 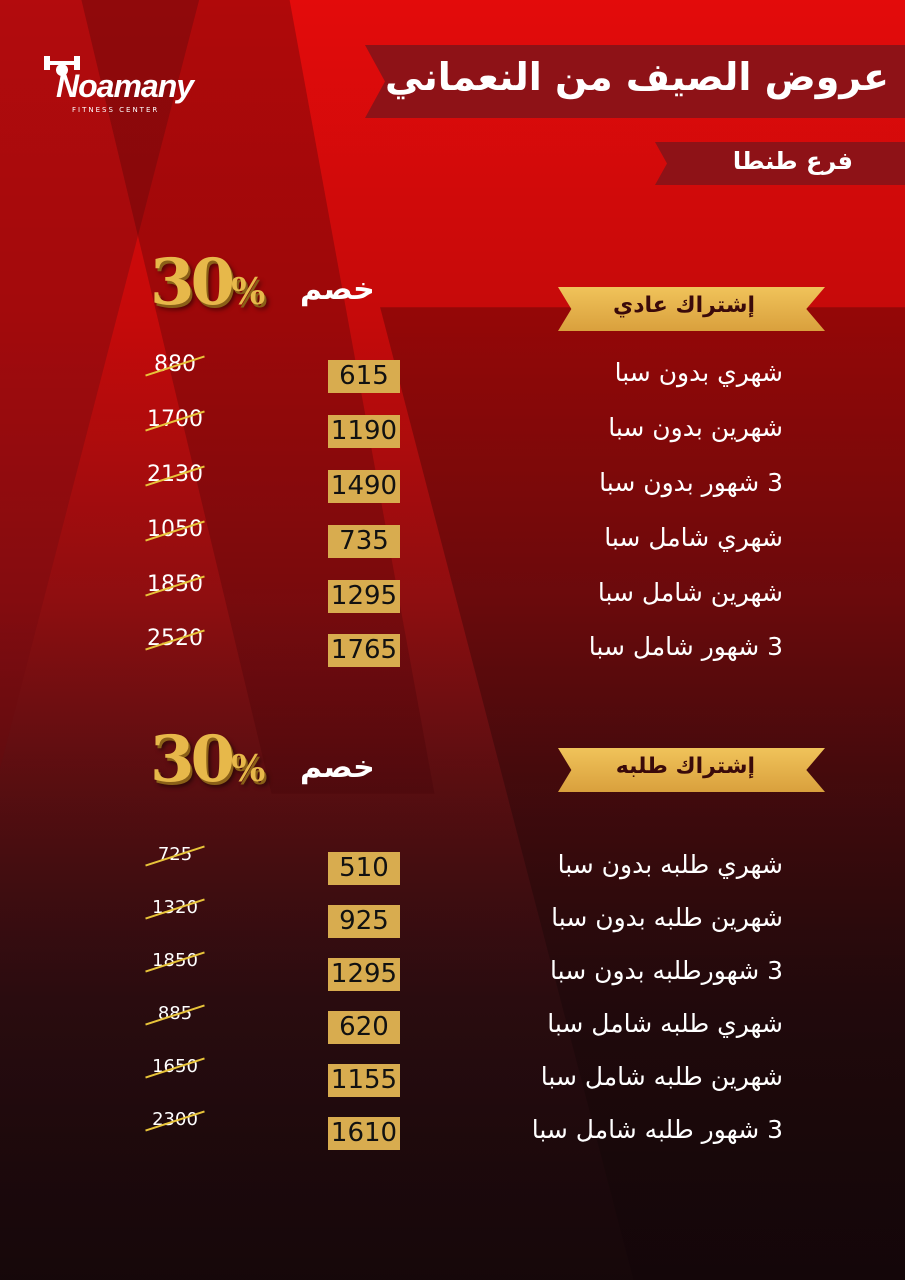 What do you see at coordinates (452, 428) in the screenshot?
I see `price-row: شهرين بدون سبا 1190 1700` at bounding box center [452, 428].